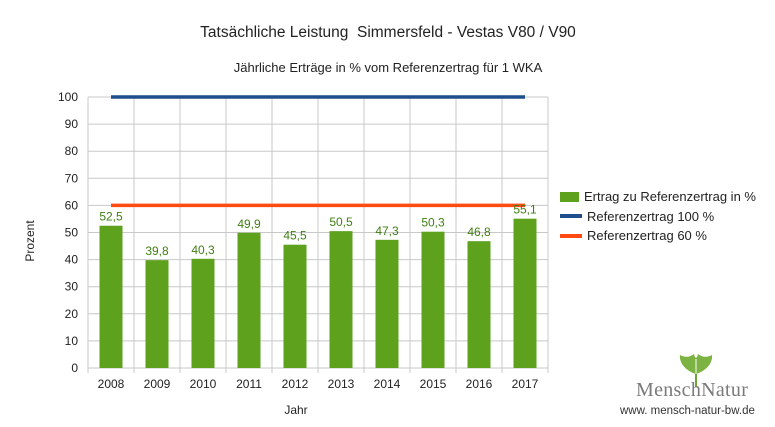 This screenshot has width=775, height=427. Describe the element at coordinates (111, 217) in the screenshot. I see `data-label-2008: 52,5` at that location.